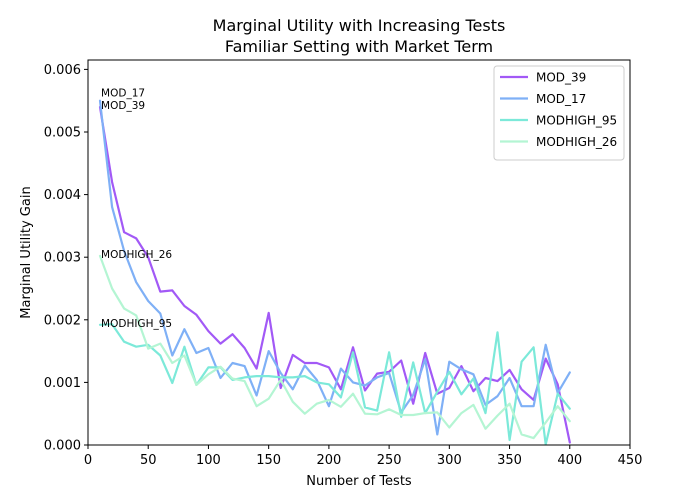 This screenshot has height=500, width=700. Describe the element at coordinates (449, 460) in the screenshot. I see `x-tick-label: 300` at that location.